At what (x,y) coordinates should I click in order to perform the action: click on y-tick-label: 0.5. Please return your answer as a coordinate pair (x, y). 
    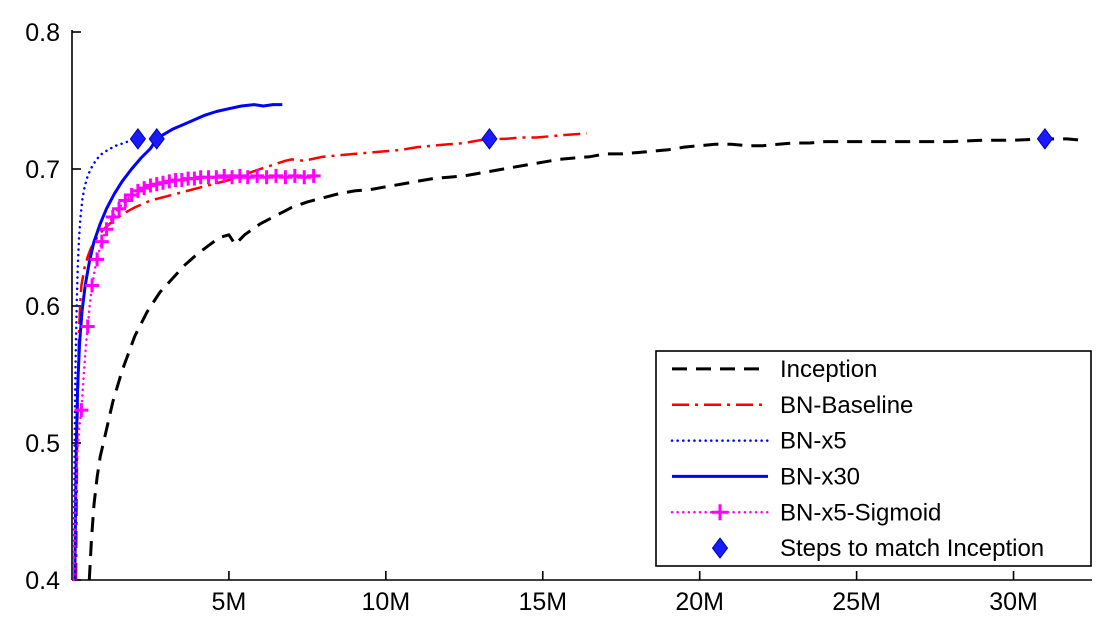
    Looking at the image, I should click on (42, 444).